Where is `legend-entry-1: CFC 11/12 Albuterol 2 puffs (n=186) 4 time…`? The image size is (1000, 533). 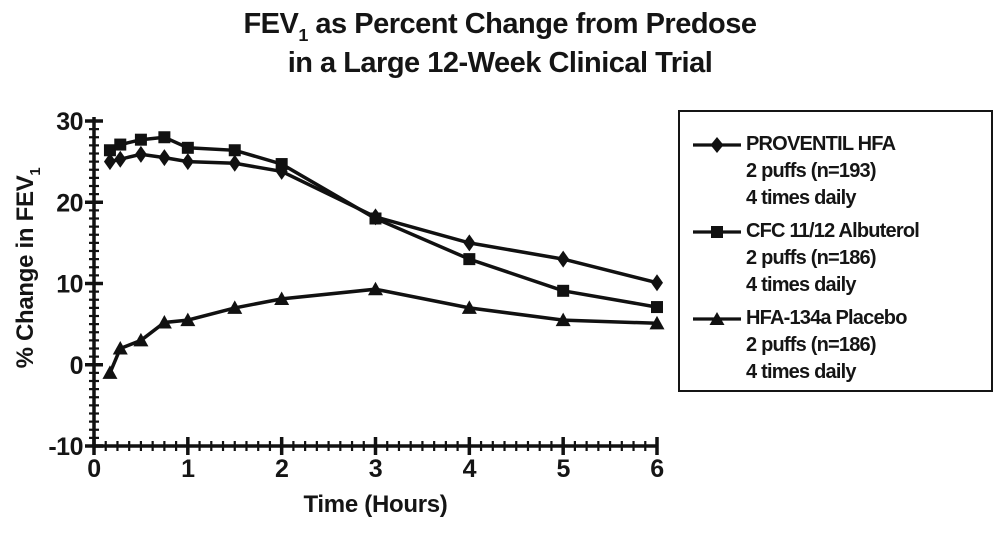 legend-entry-1: CFC 11/12 Albuterol 2 puffs (n=186) 4 time… is located at coordinates (838, 258).